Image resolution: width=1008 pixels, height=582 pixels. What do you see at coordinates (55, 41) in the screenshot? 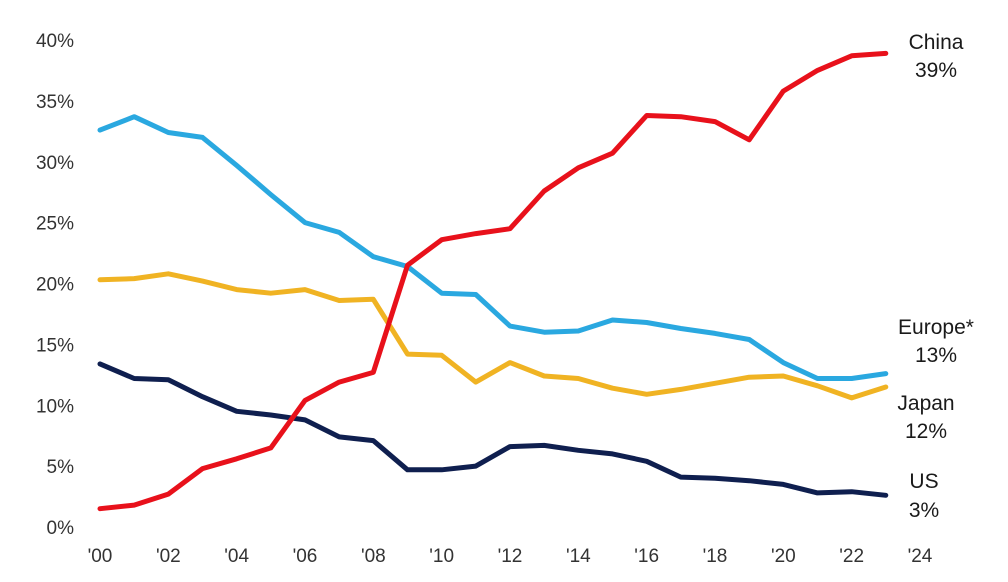
I see `y-tick-label: 40%` at bounding box center [55, 41].